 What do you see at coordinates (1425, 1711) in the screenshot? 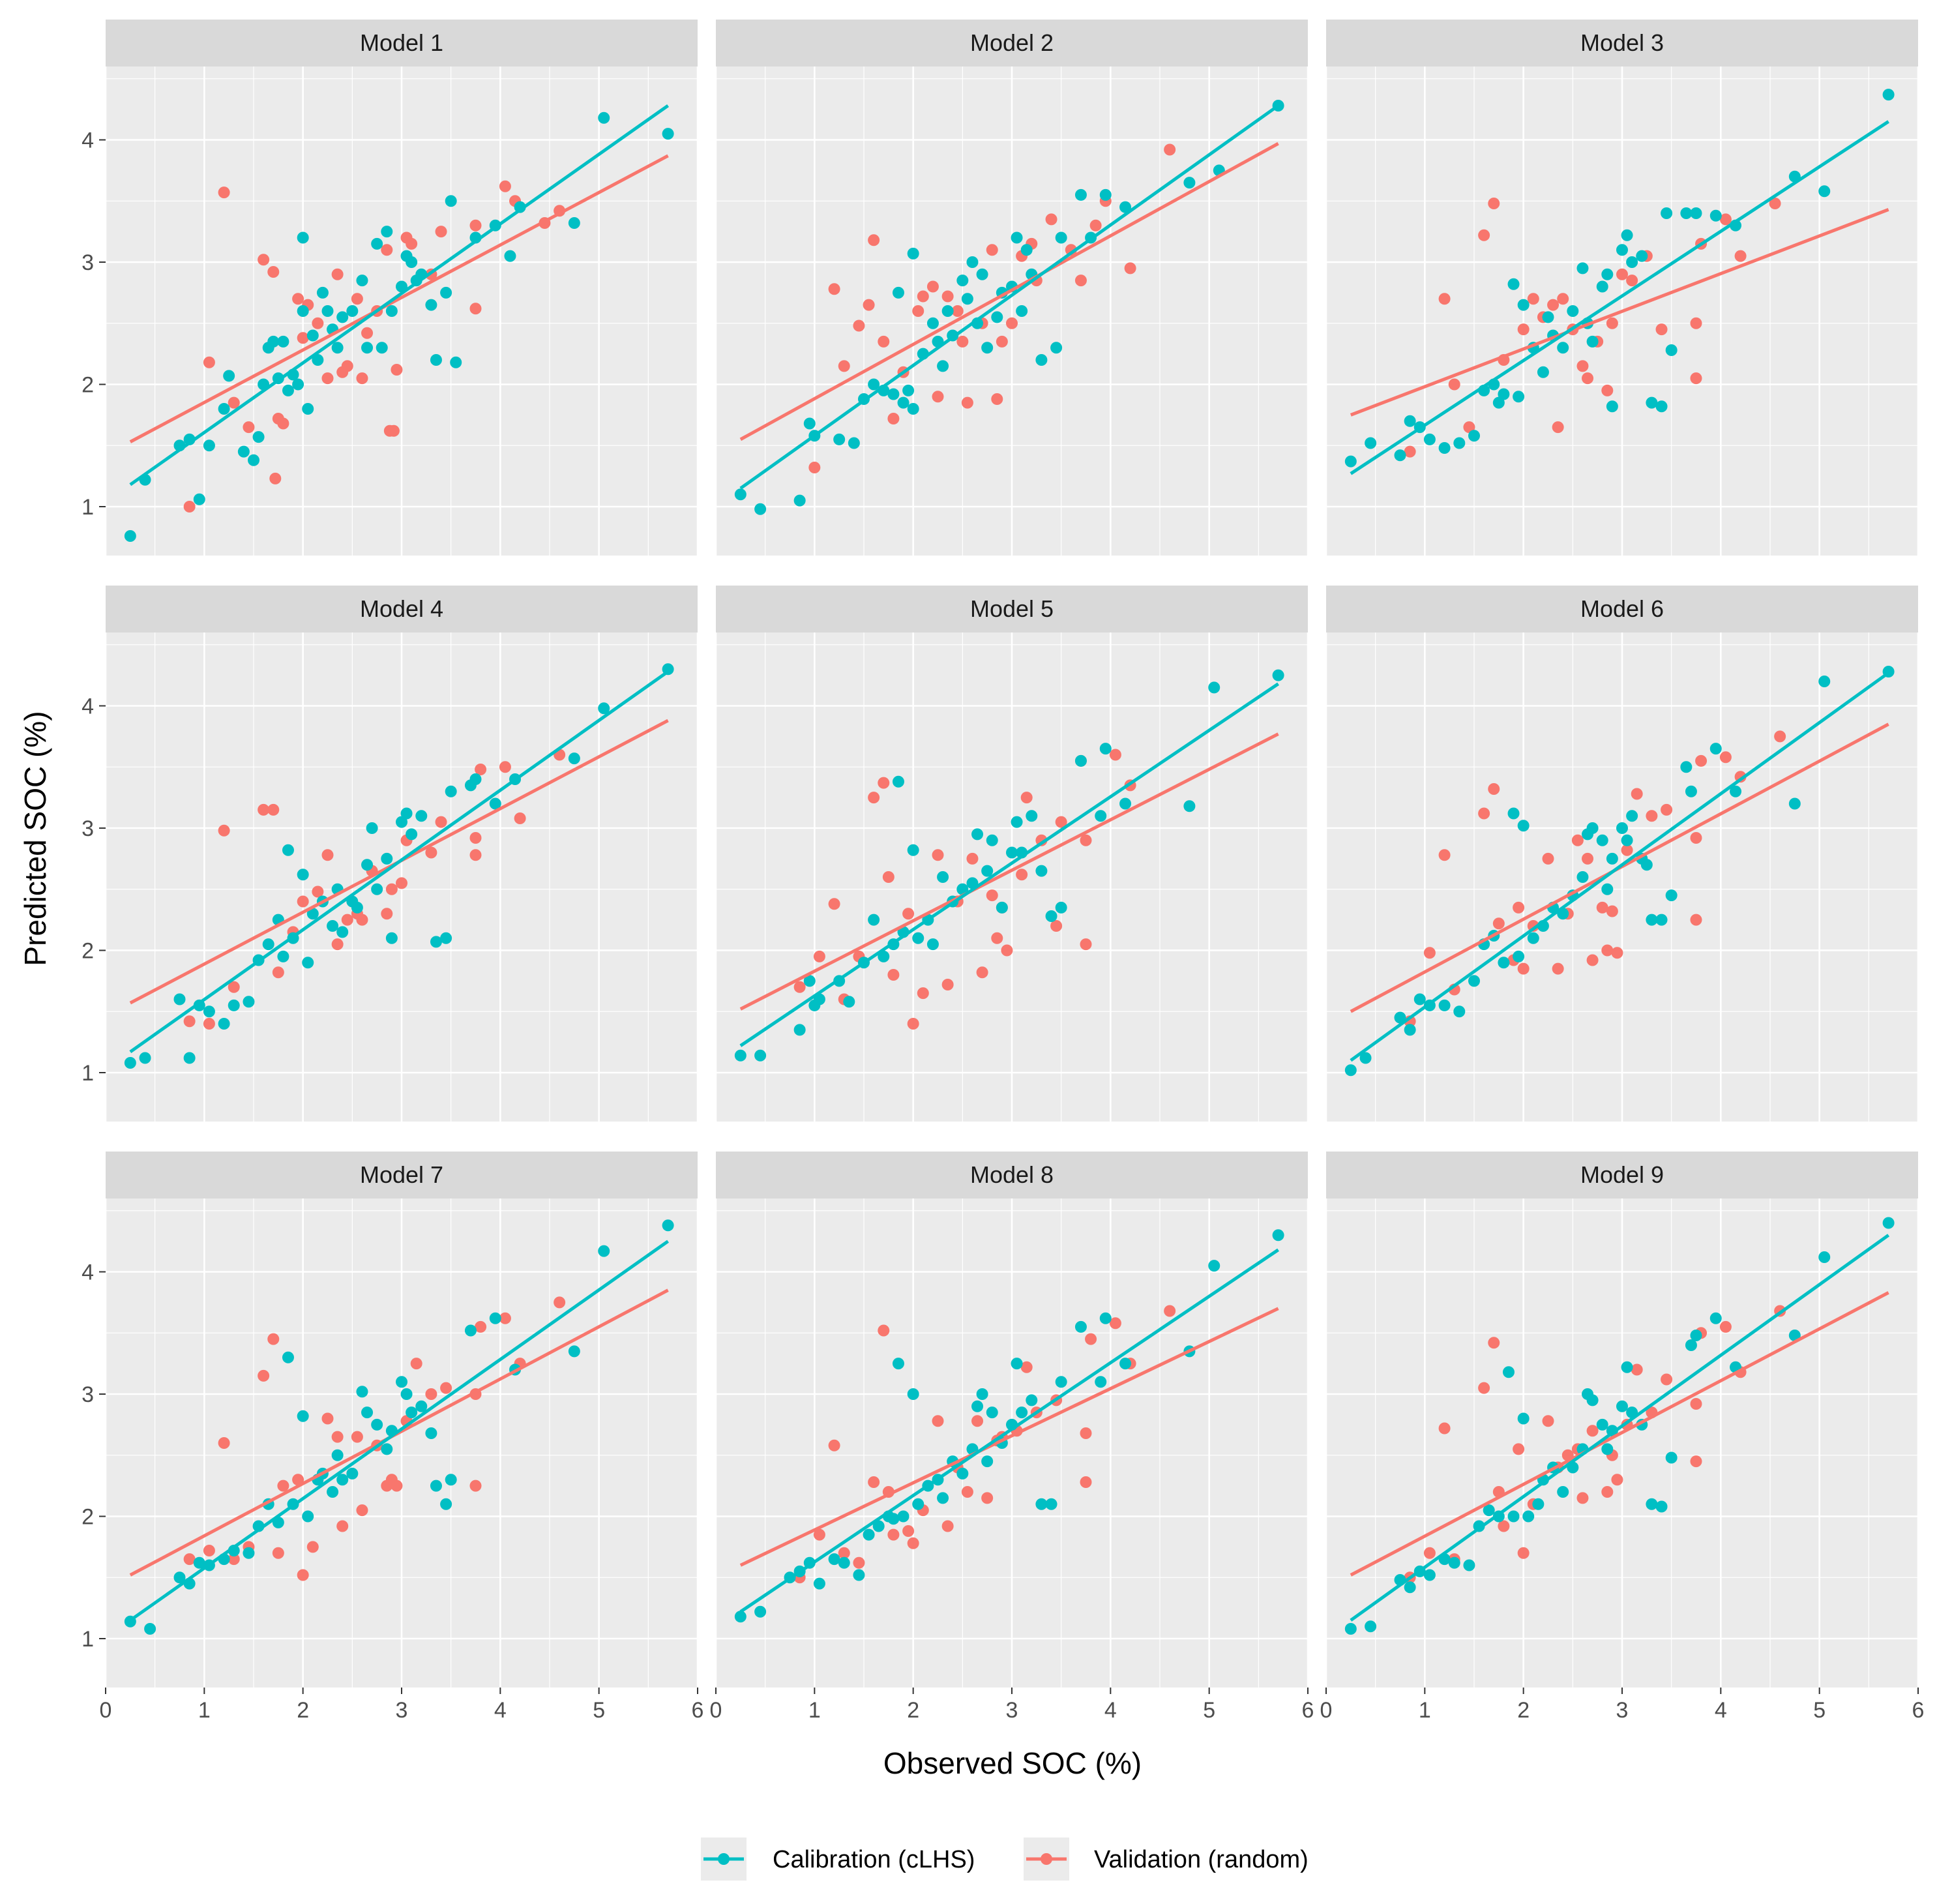
I see `x-tick-label: 1` at bounding box center [1425, 1711].